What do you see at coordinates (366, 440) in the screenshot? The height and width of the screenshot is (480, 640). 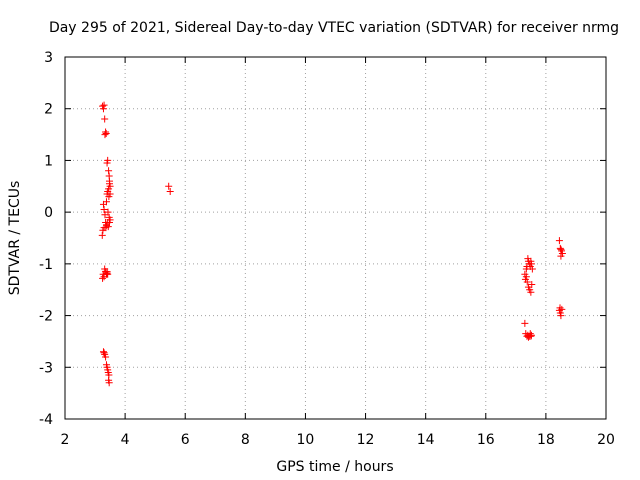 I see `x-tick-label: 12` at bounding box center [366, 440].